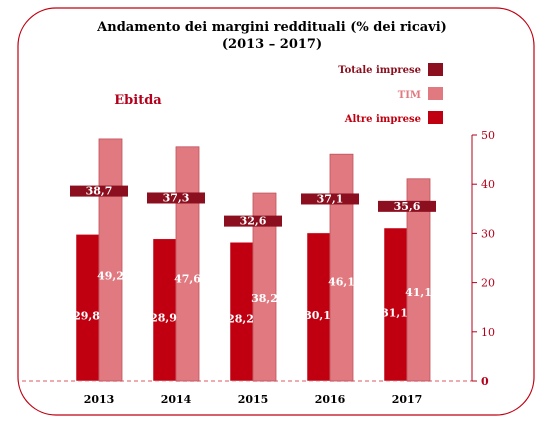 The image size is (550, 425). I want to click on marker-totale-imprese-2016, so click(330, 199).